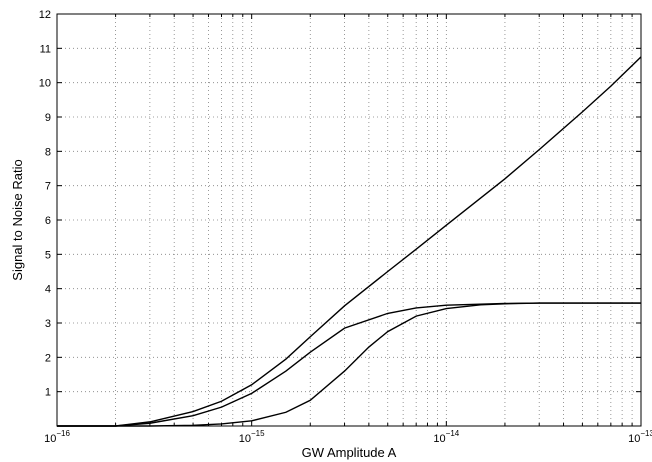 Image resolution: width=652 pixels, height=462 pixels. I want to click on y-axis-label: Signal to Noise Ratio, so click(17, 219).